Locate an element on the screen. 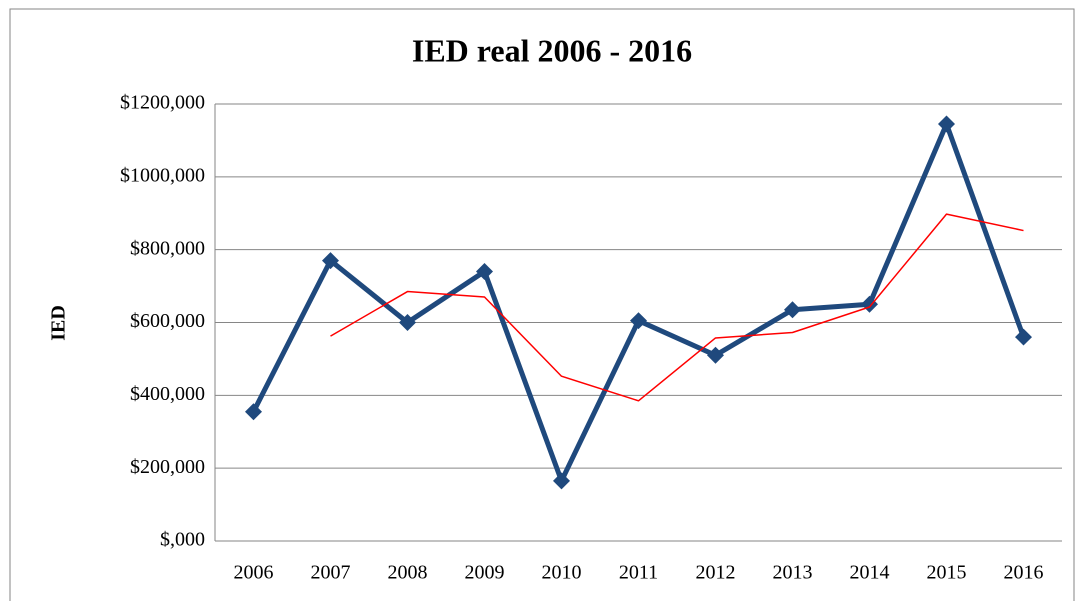 Image resolution: width=1084 pixels, height=601 pixels. x-tick-label: 2012 is located at coordinates (716, 573).